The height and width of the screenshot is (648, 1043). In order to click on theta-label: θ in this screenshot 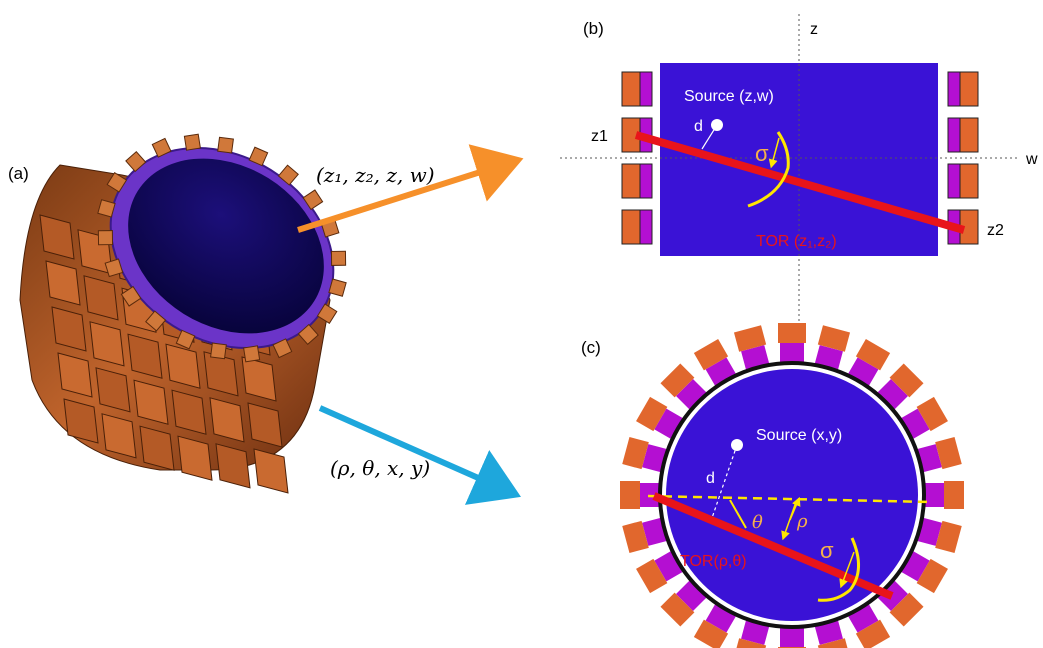, I will do `click(757, 522)`.